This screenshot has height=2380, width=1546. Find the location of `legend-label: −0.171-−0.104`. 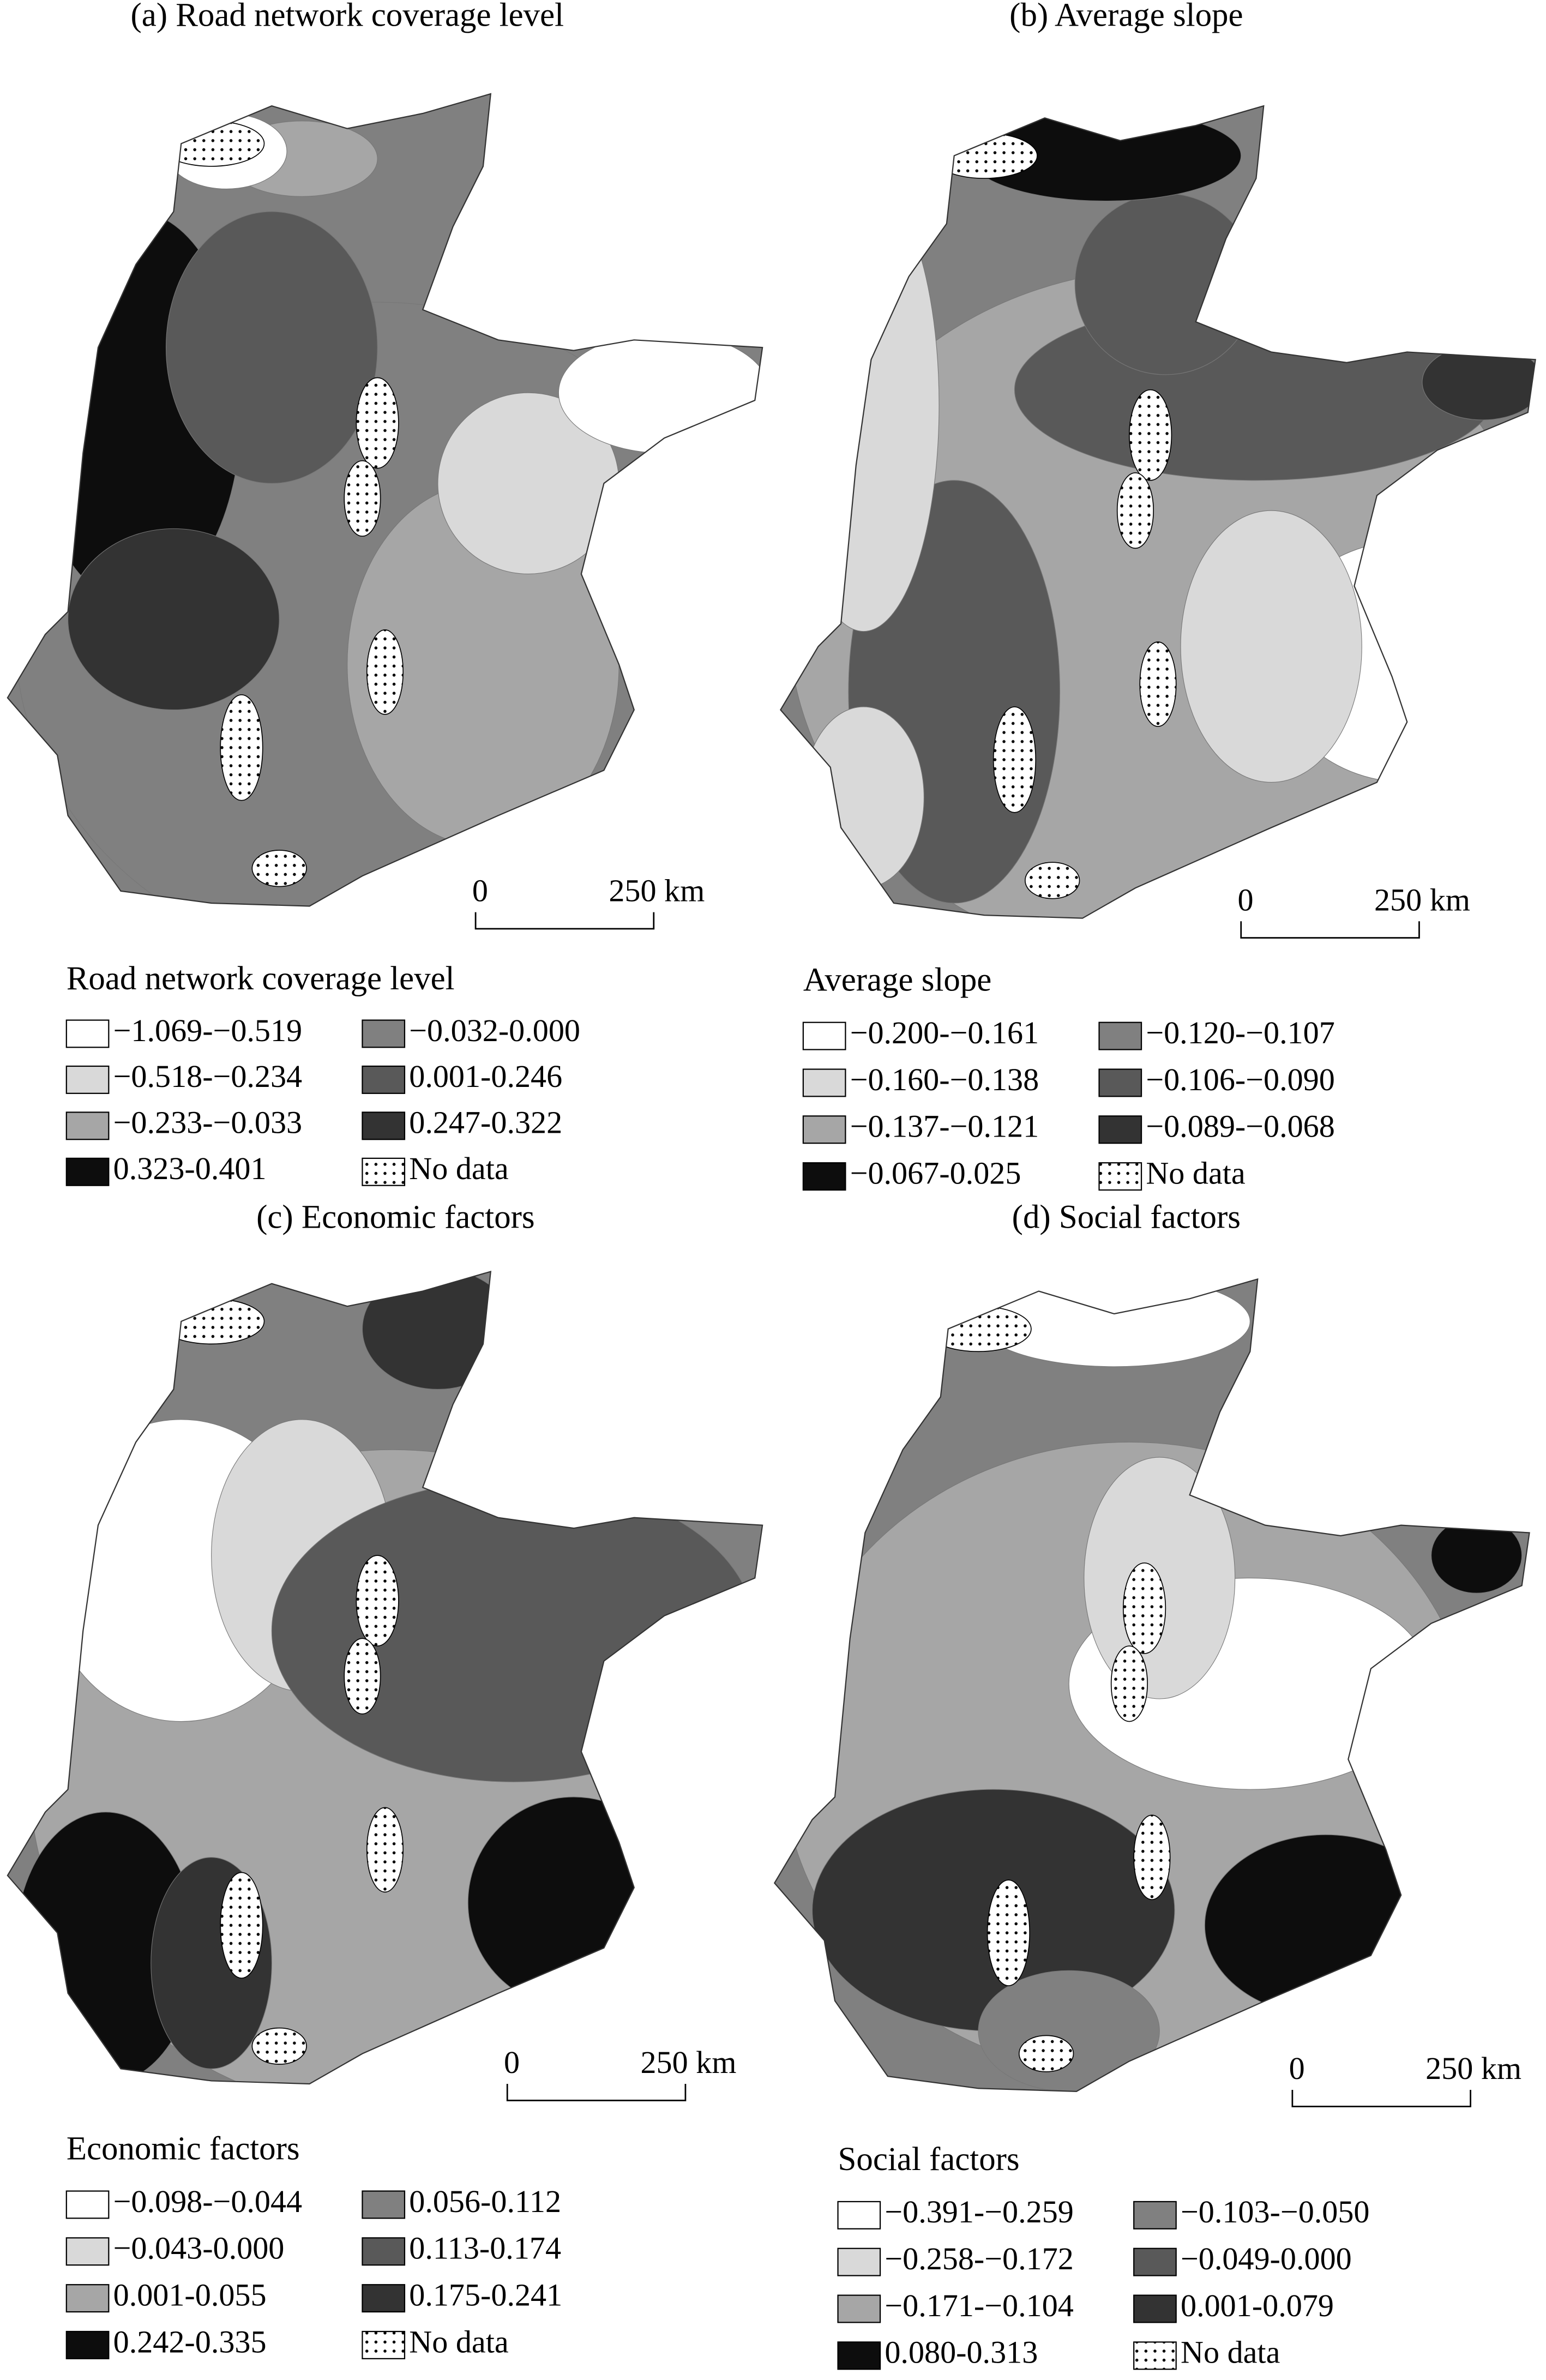

legend-label: −0.171-−0.104 is located at coordinates (979, 2305).